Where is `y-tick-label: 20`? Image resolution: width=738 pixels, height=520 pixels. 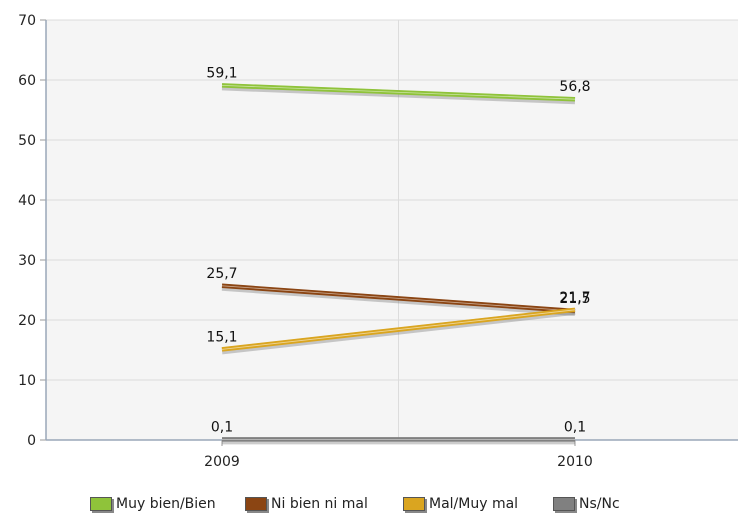 y-tick-label: 20 is located at coordinates (27, 321).